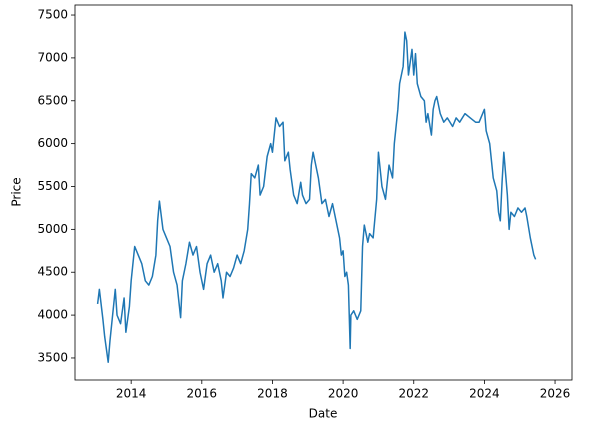  Describe the element at coordinates (52, 57) in the screenshot. I see `y-tick-label: 7000` at that location.